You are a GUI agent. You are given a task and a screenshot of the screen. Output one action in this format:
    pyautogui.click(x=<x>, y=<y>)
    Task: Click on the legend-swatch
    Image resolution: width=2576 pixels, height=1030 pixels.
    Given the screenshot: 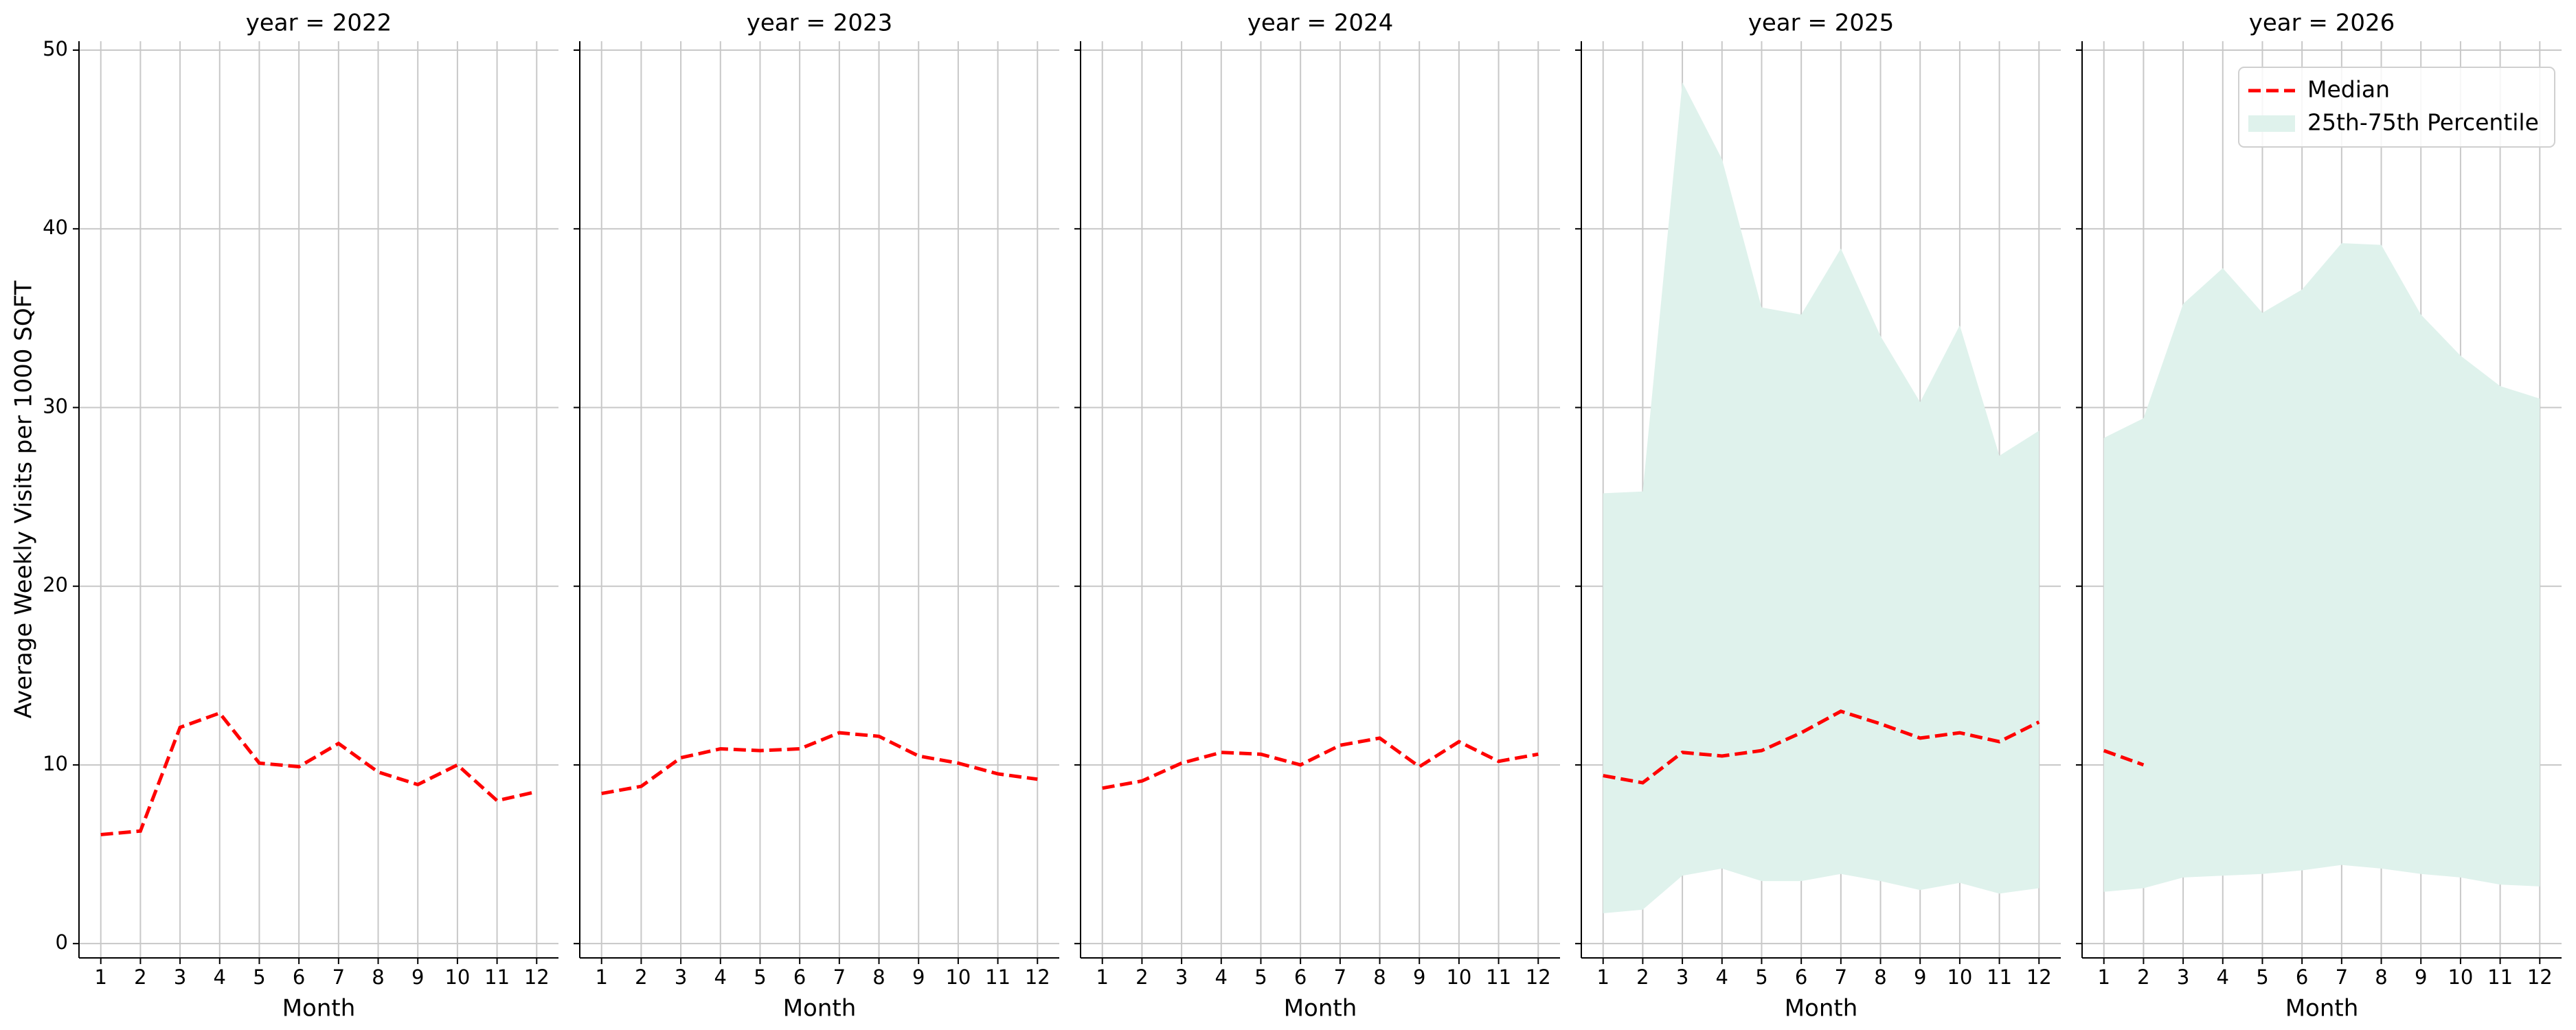 What is the action you would take?
    pyautogui.click(x=2271, y=123)
    